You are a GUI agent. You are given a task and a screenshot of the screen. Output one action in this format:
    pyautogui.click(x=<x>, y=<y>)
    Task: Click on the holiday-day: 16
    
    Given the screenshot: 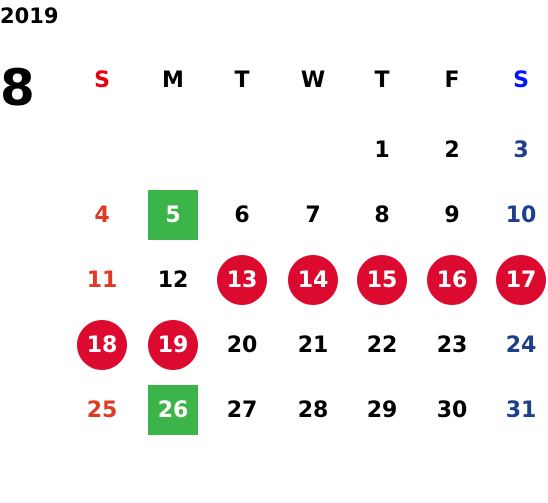 What is the action you would take?
    pyautogui.click(x=452, y=280)
    